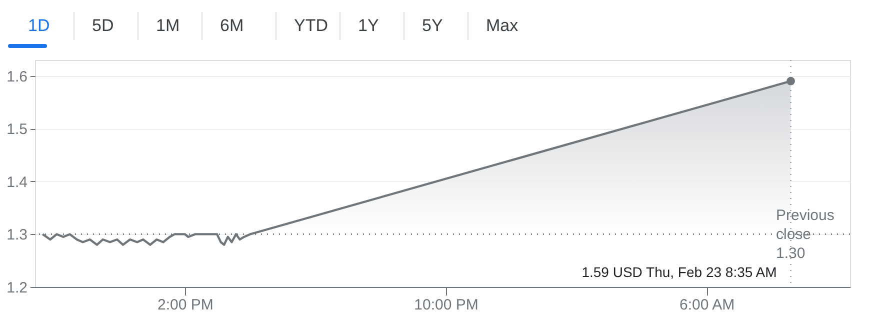  What do you see at coordinates (17, 235) in the screenshot?
I see `y-tick-label: 1.3` at bounding box center [17, 235].